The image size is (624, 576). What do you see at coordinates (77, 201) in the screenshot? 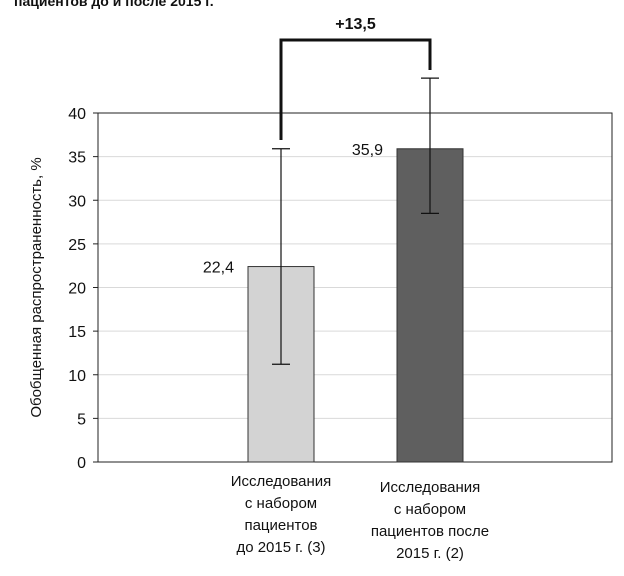
I see `y-tick-label: 30` at bounding box center [77, 201].